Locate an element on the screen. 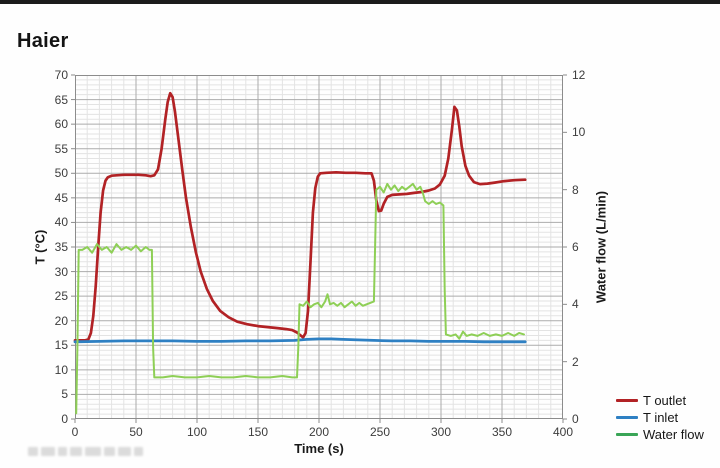 Image resolution: width=720 pixels, height=468 pixels. legend-label: T outlet is located at coordinates (665, 400).